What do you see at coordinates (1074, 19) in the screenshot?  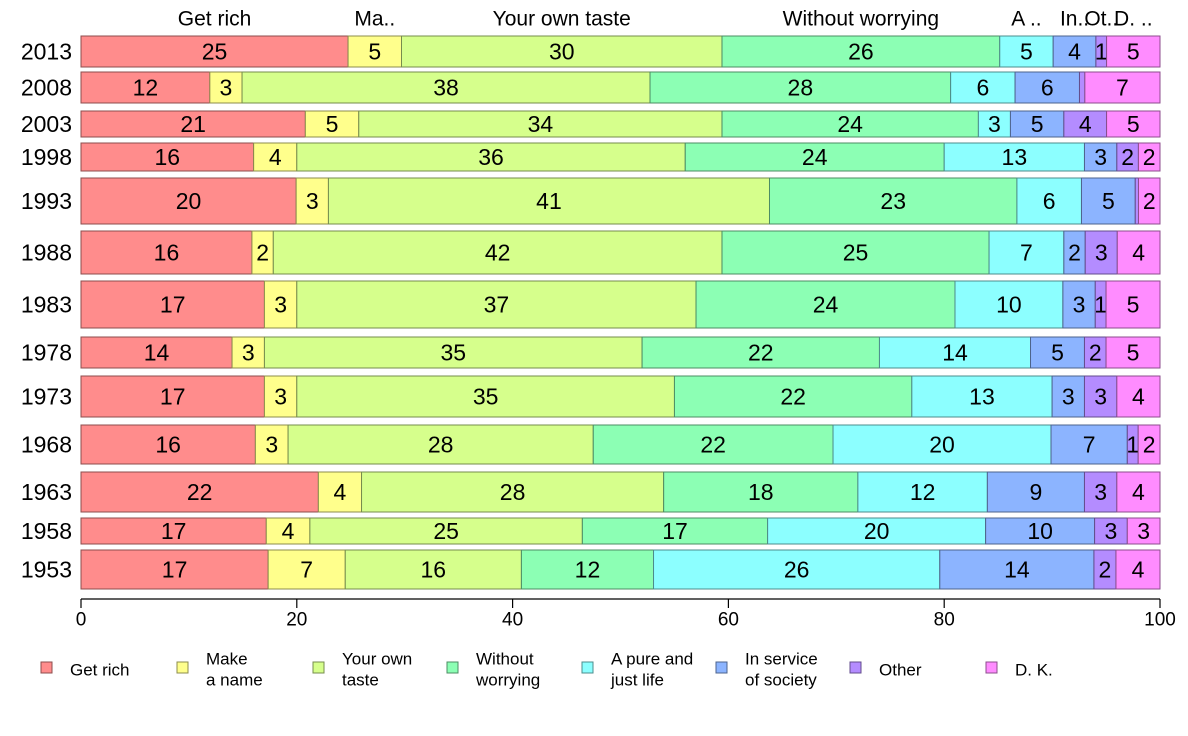 I see `top-series-label: In..` at bounding box center [1074, 19].